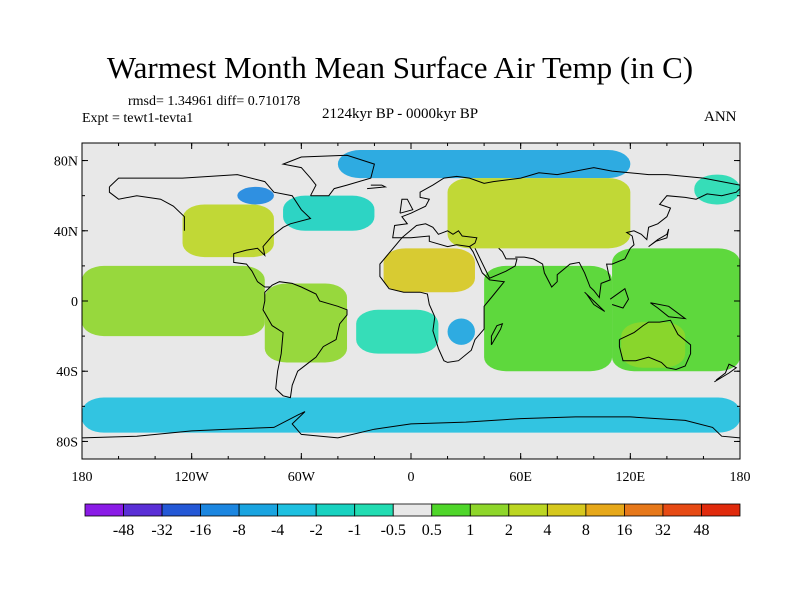 Image resolution: width=800 pixels, height=600 pixels. Describe the element at coordinates (173, 301) in the screenshot. I see `field-tropical-pacific-warm` at that location.